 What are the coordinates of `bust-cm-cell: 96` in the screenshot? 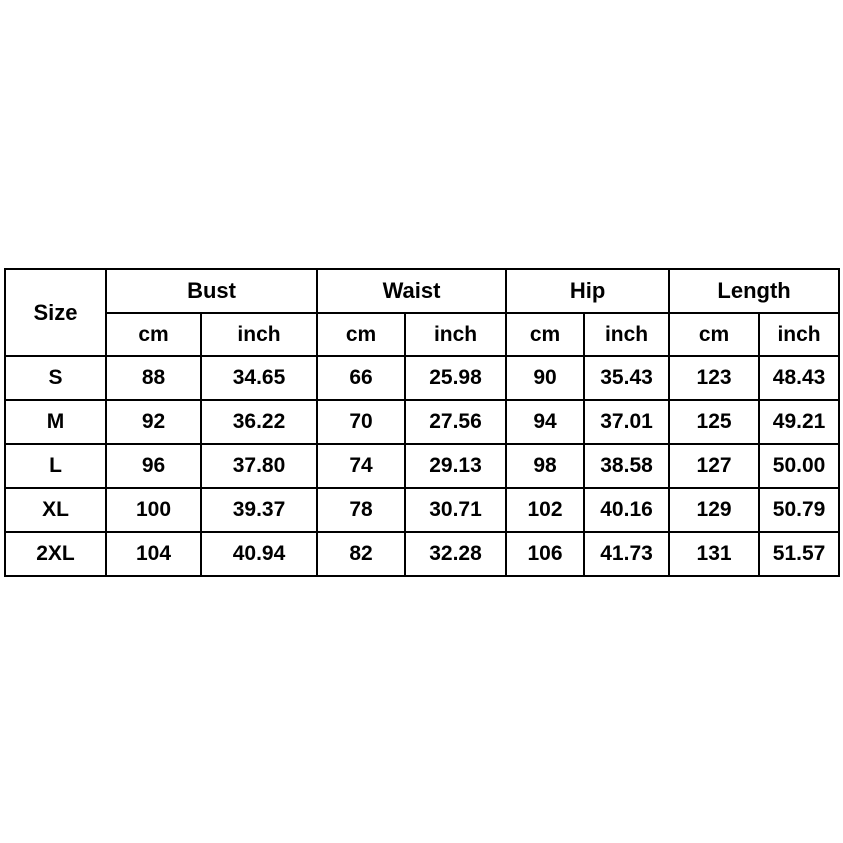 It's located at (153, 466).